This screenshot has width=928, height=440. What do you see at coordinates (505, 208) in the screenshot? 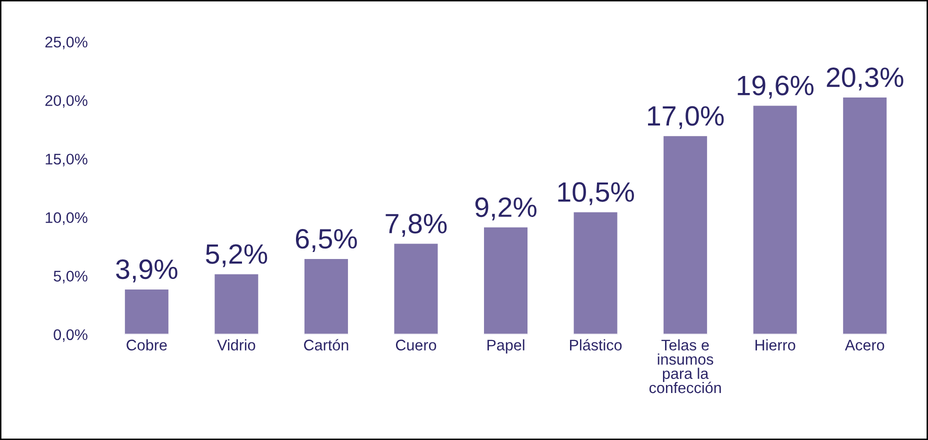
I see `data-label: 9,2%` at bounding box center [505, 208].